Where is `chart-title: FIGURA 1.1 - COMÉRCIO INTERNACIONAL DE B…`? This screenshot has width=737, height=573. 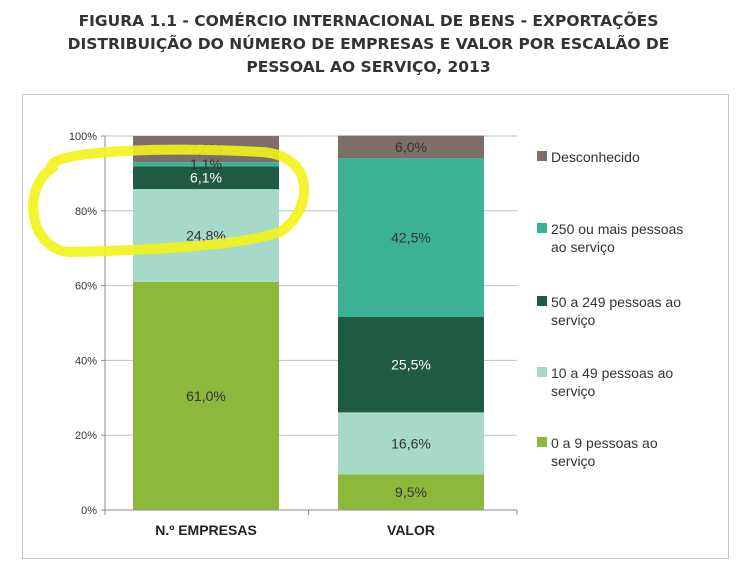
chart-title: FIGURA 1.1 - COMÉRCIO INTERNACIONAL DE B… is located at coordinates (368, 44).